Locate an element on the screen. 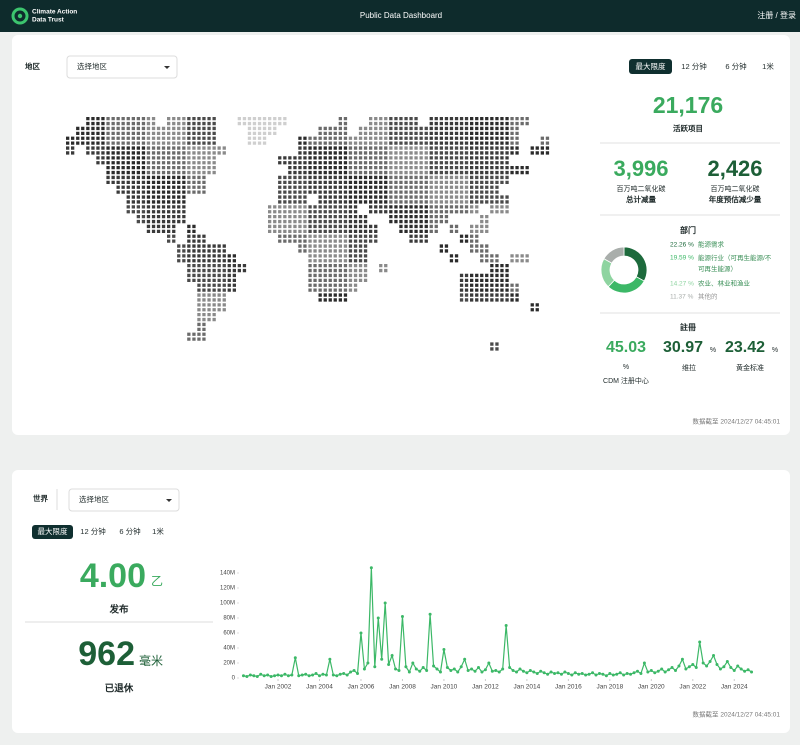  stat-label: 年度预估减少量 is located at coordinates (735, 199).